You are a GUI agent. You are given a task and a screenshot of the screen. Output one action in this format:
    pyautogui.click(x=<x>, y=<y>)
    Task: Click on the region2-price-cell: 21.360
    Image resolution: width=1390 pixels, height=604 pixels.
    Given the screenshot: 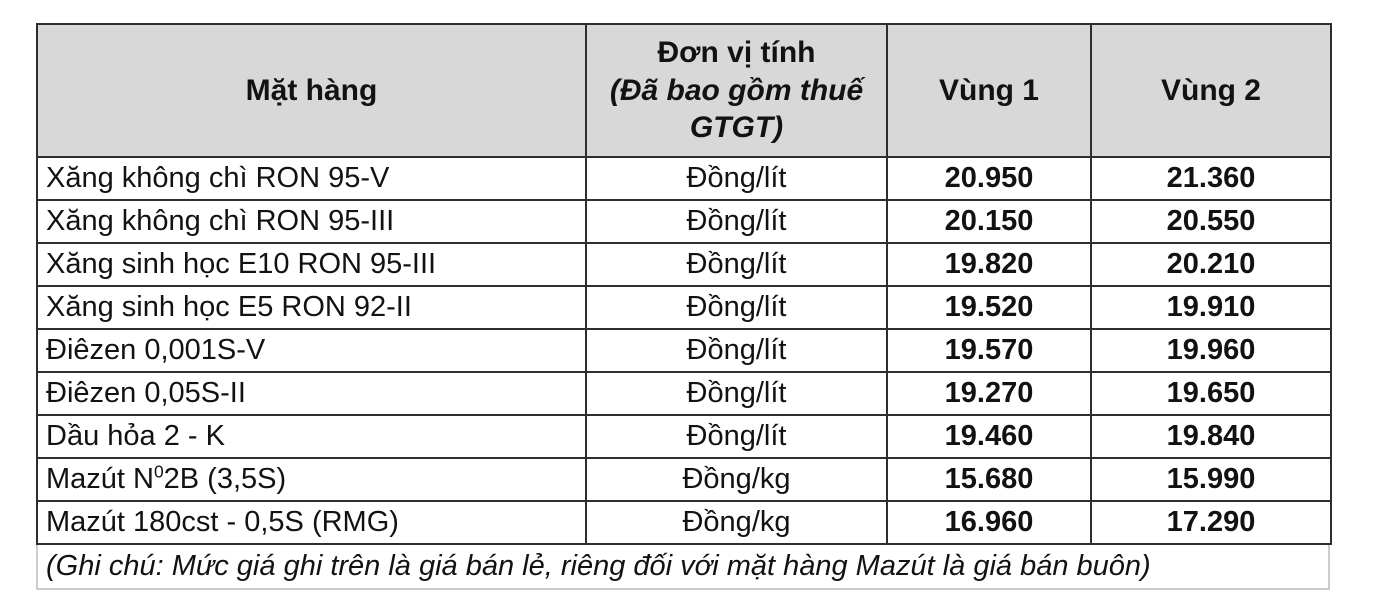 What is the action you would take?
    pyautogui.click(x=1211, y=178)
    